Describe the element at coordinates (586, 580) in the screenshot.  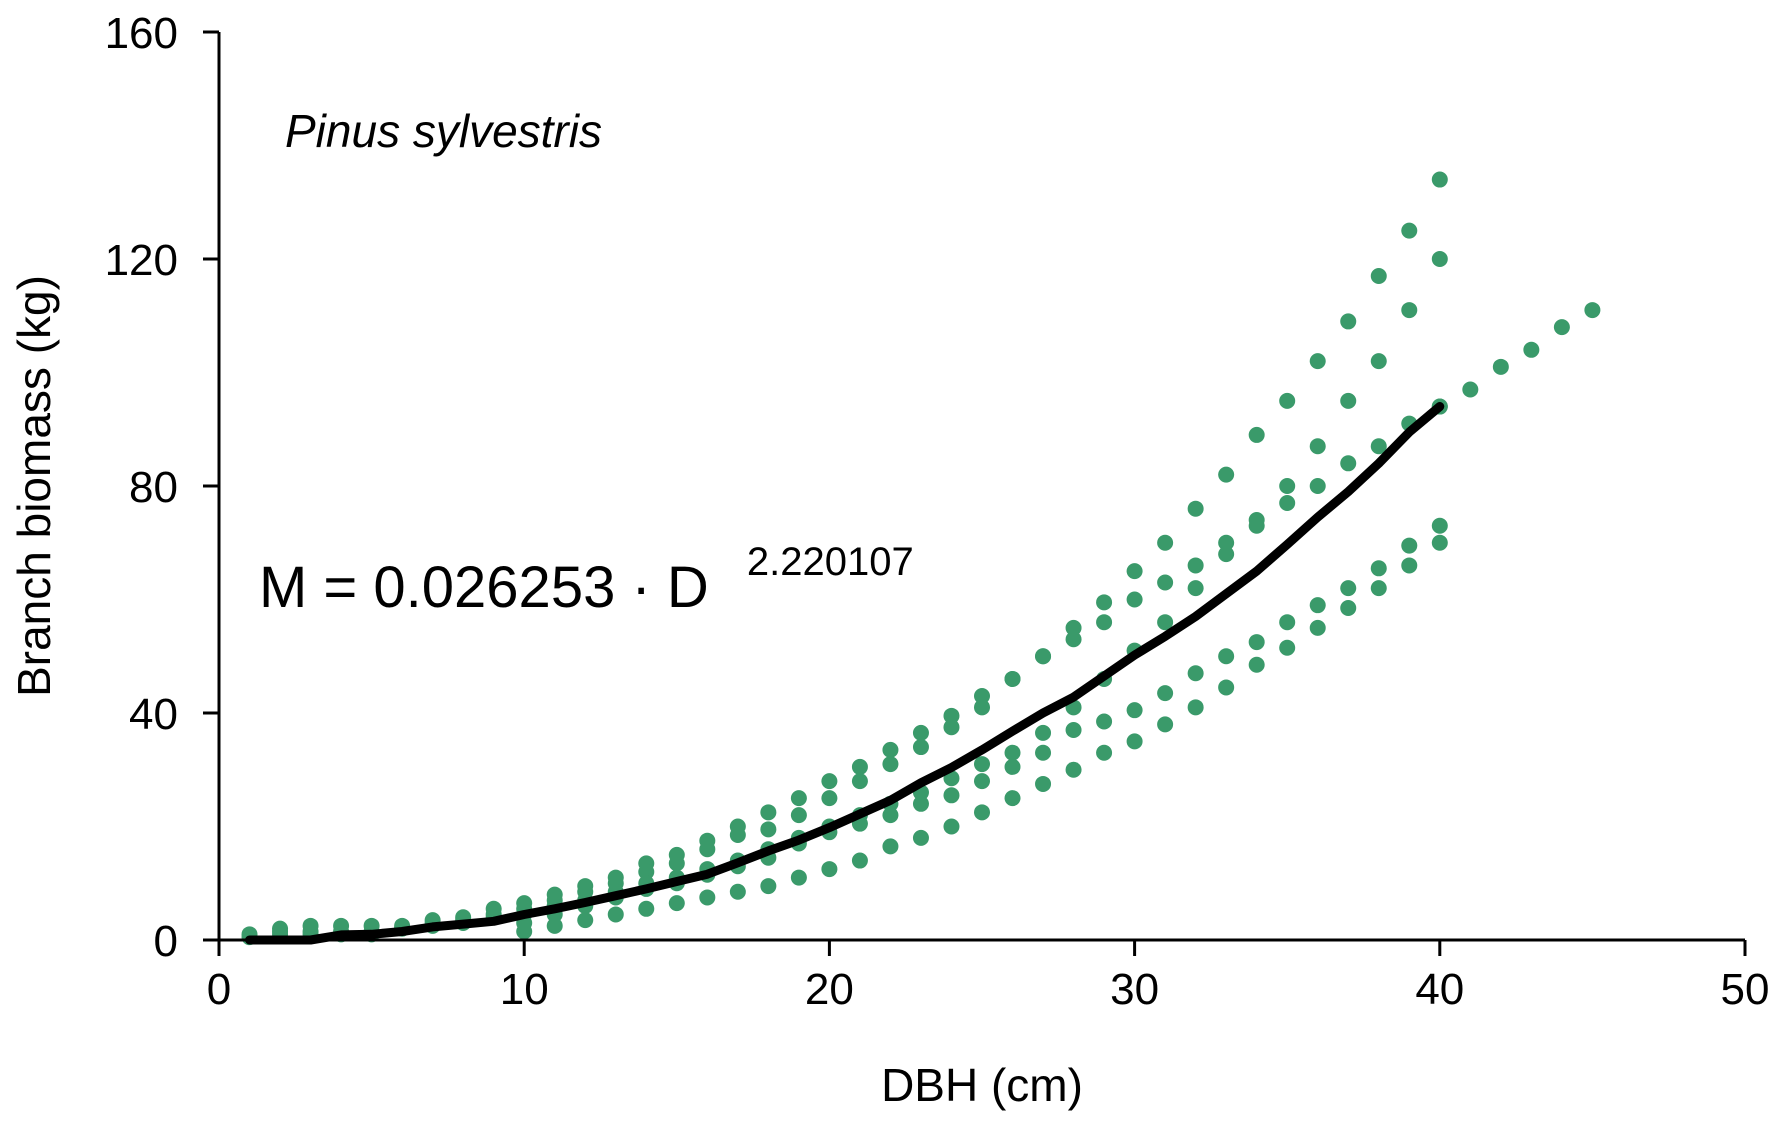
I see `fit-equation: M = 0.026253 · D 2.220107` at that location.